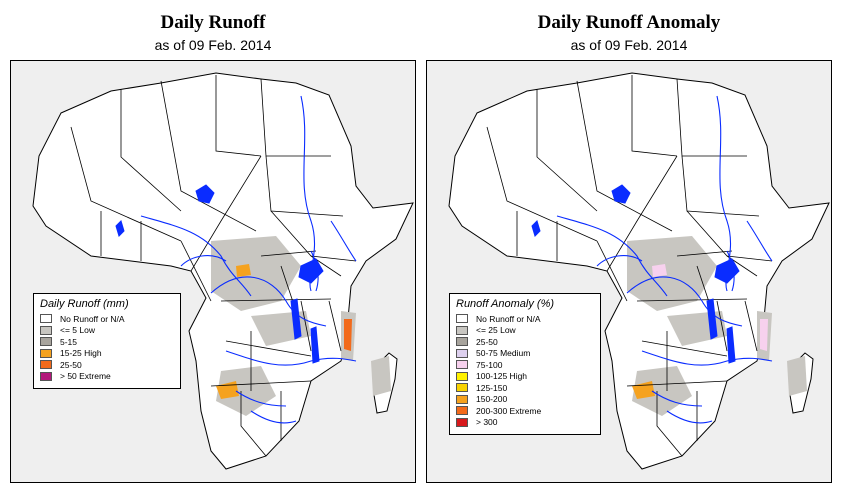 The width and height of the screenshot is (842, 489). I want to click on legend-item: 15-25 High, so click(107, 354).